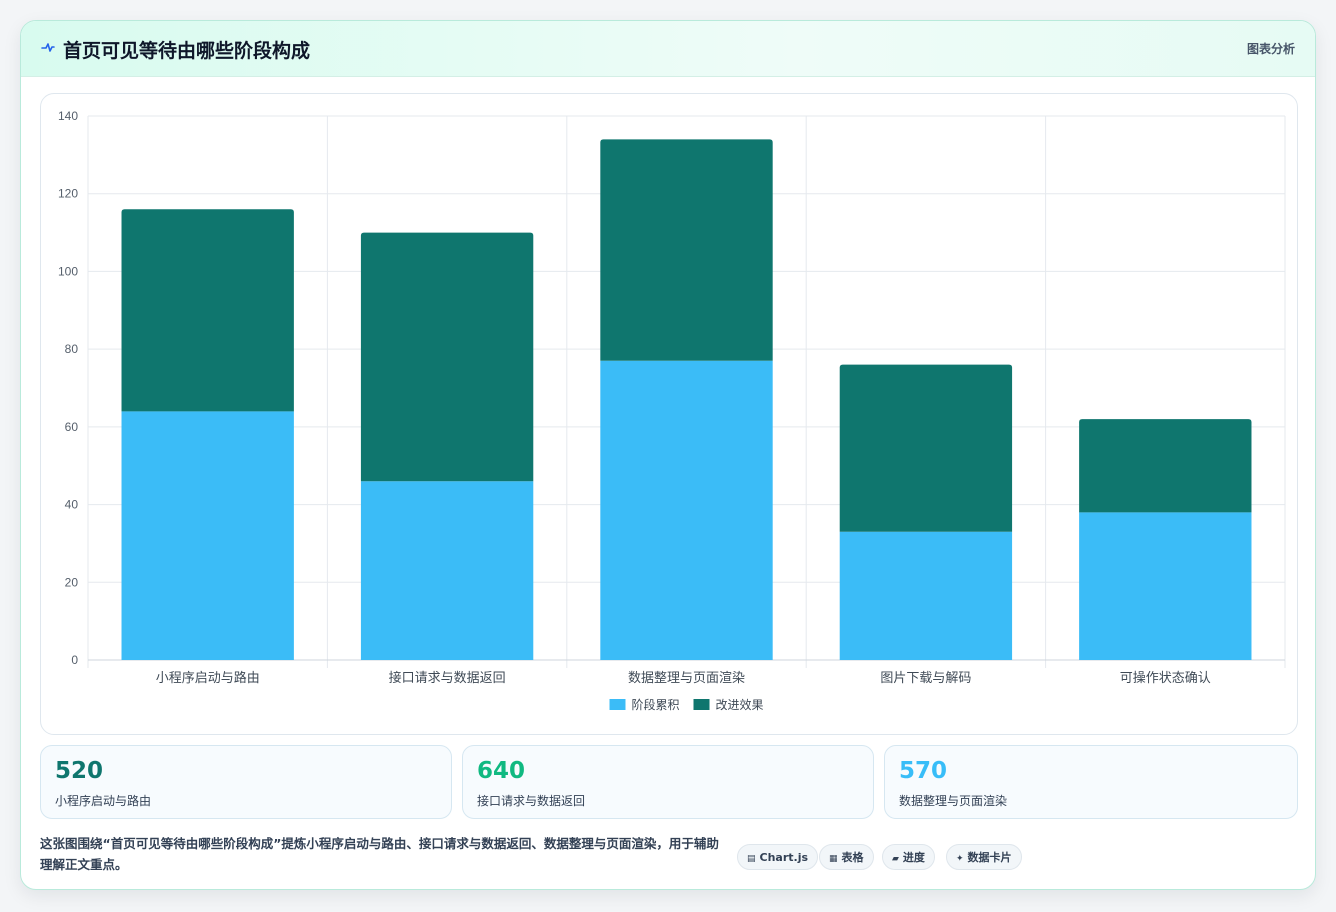  I want to click on stat-value: 570, so click(923, 771).